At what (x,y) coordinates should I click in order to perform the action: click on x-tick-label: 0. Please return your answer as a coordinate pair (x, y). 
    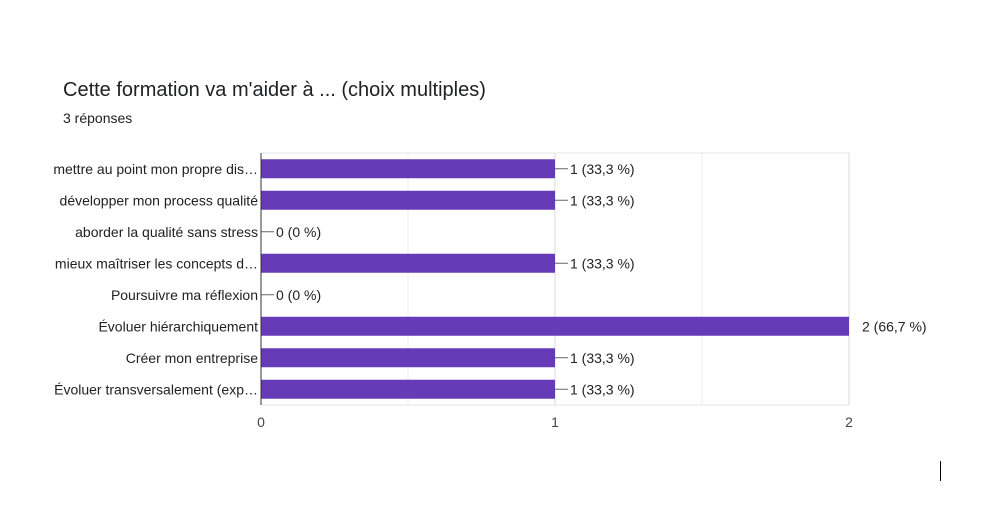
    Looking at the image, I should click on (261, 422).